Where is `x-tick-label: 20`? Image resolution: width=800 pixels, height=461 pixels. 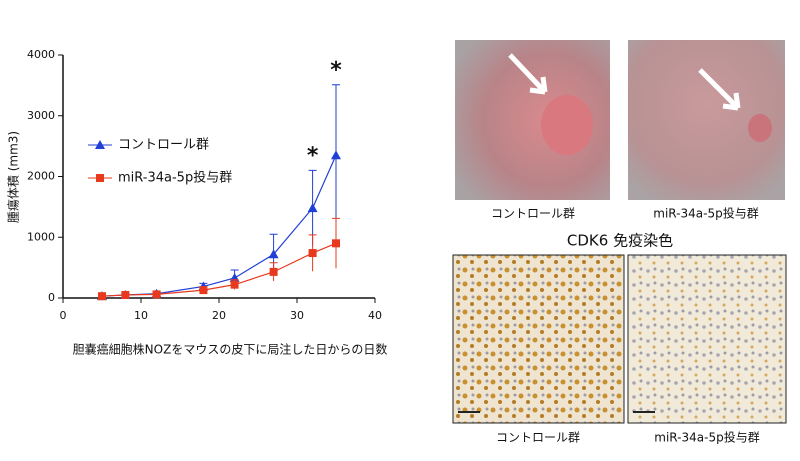
x-tick-label: 20 is located at coordinates (219, 315).